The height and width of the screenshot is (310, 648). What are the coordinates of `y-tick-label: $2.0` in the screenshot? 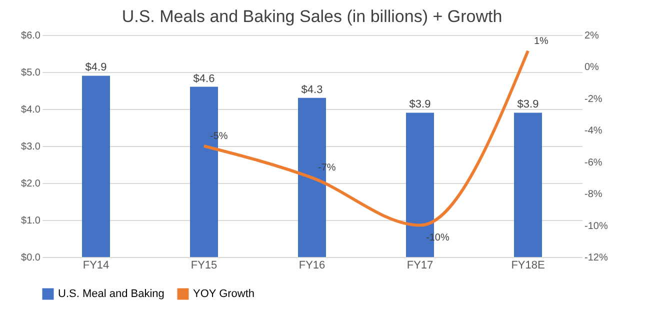 It's located at (31, 184).